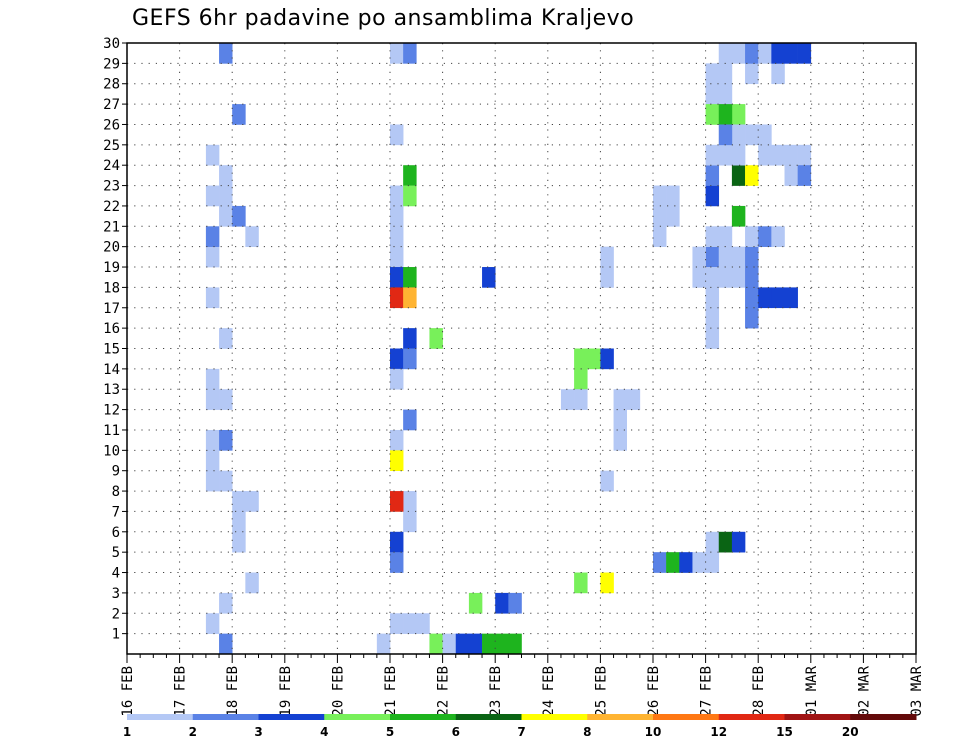  What do you see at coordinates (390, 732) in the screenshot?
I see `legend-label: 5` at bounding box center [390, 732].